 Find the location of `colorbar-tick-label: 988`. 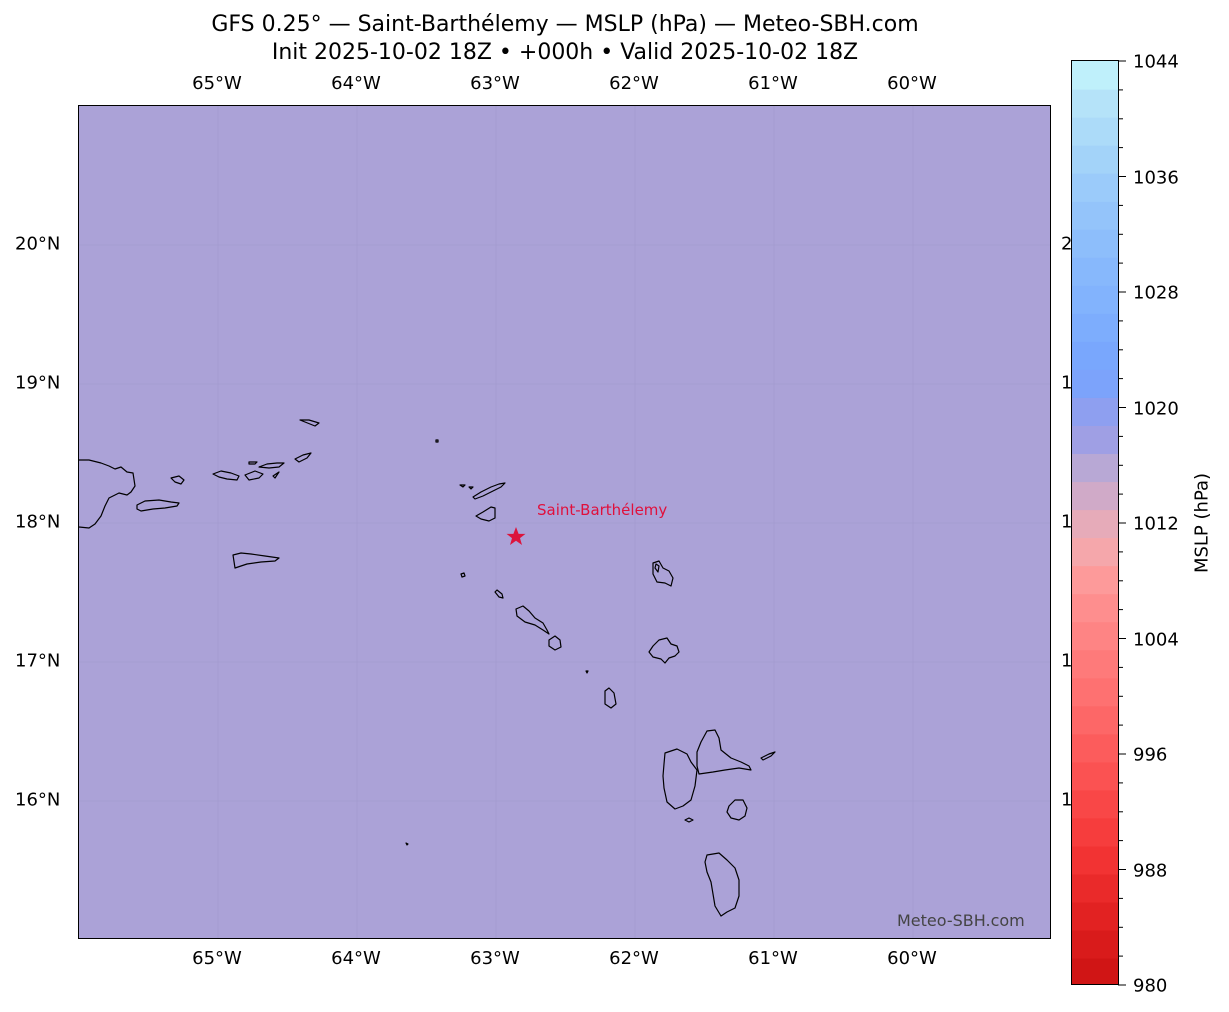

colorbar-tick-label: 988 is located at coordinates (1150, 871).